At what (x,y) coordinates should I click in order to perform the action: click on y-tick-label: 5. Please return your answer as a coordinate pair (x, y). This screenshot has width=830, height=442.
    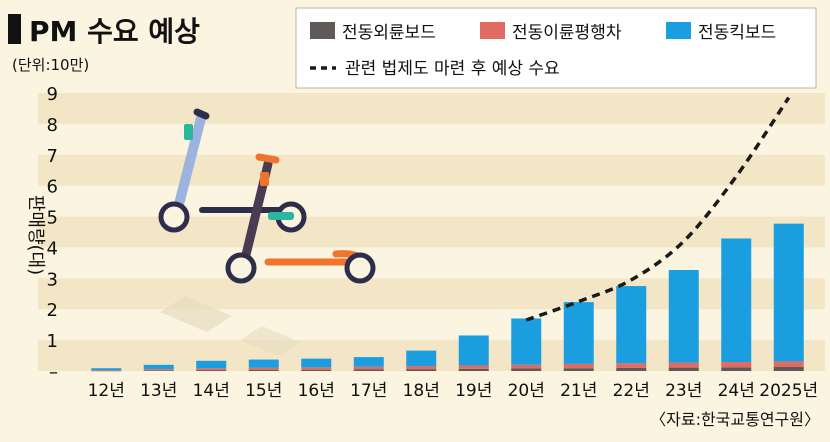
    Looking at the image, I should click on (52, 218).